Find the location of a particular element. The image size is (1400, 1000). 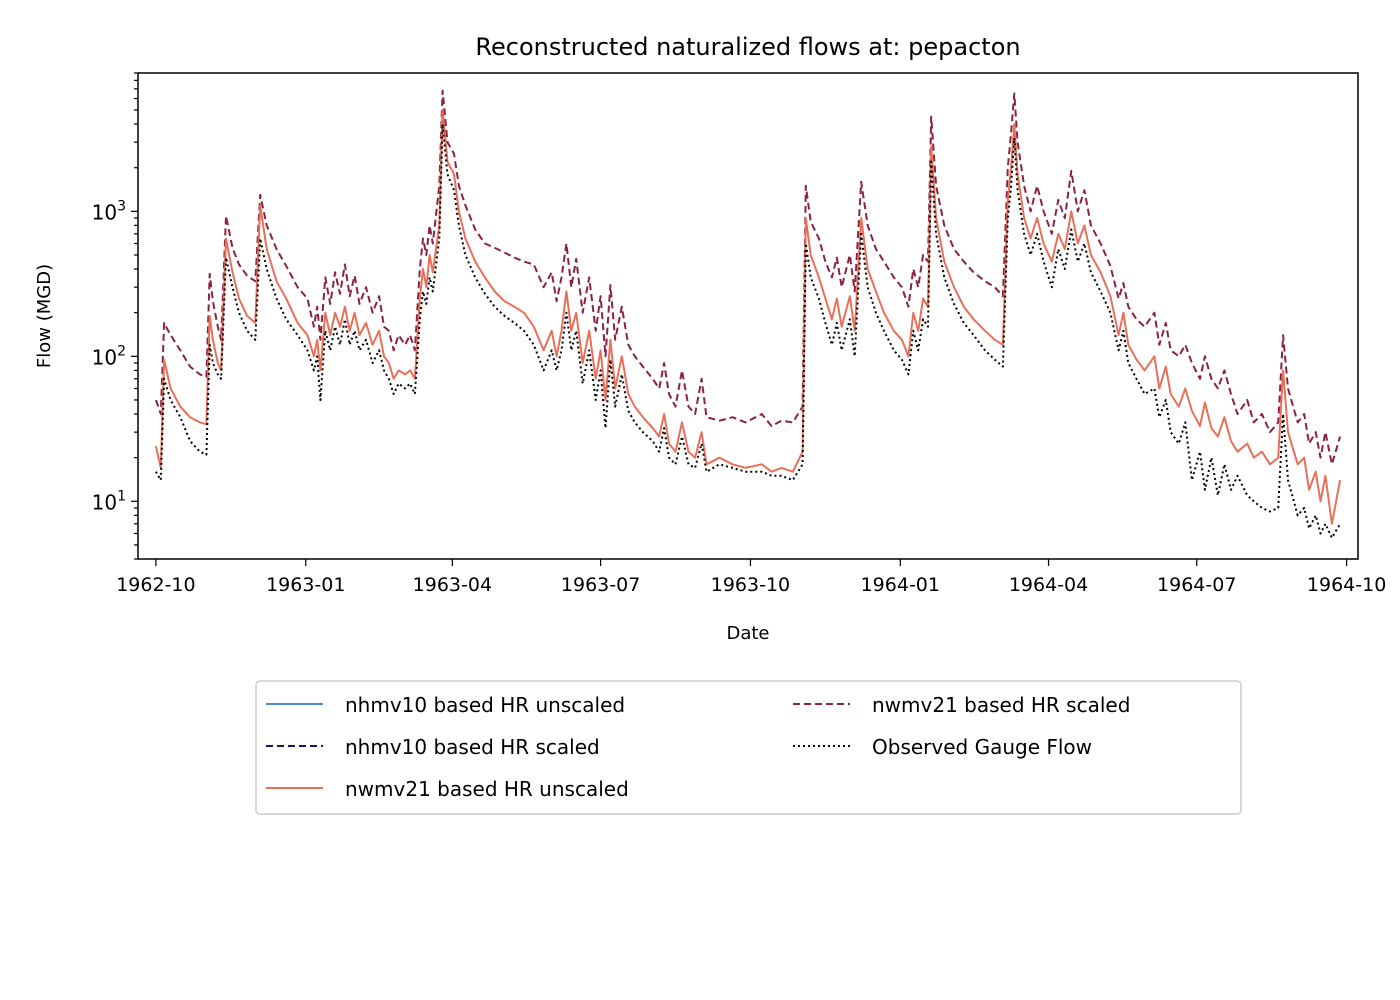

legend-label: nwmv21 based HR scaled is located at coordinates (1001, 705).